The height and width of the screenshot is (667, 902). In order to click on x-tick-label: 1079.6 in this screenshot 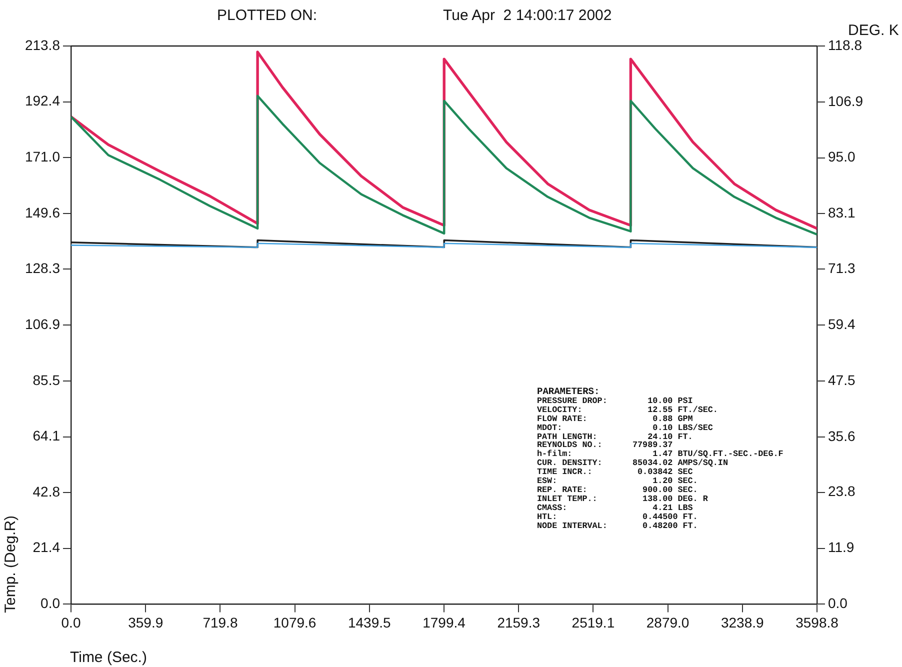, I will do `click(294, 622)`.